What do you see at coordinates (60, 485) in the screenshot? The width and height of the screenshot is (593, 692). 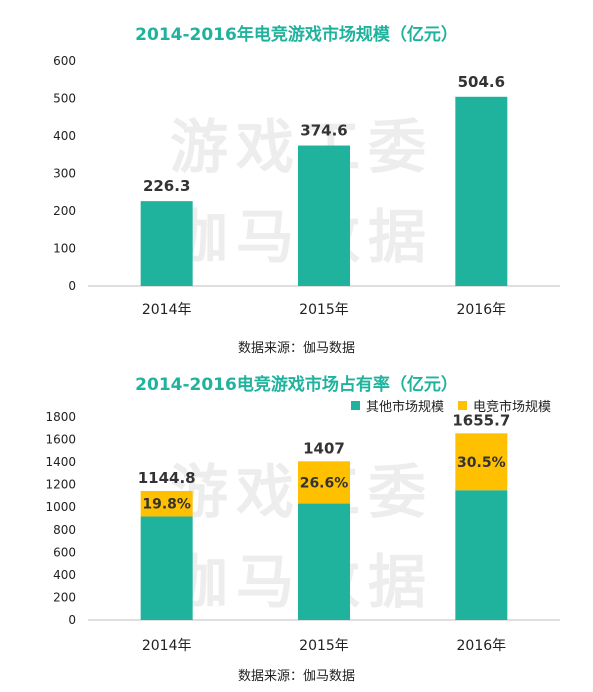 I see `y-tick-label: 1200` at bounding box center [60, 485].